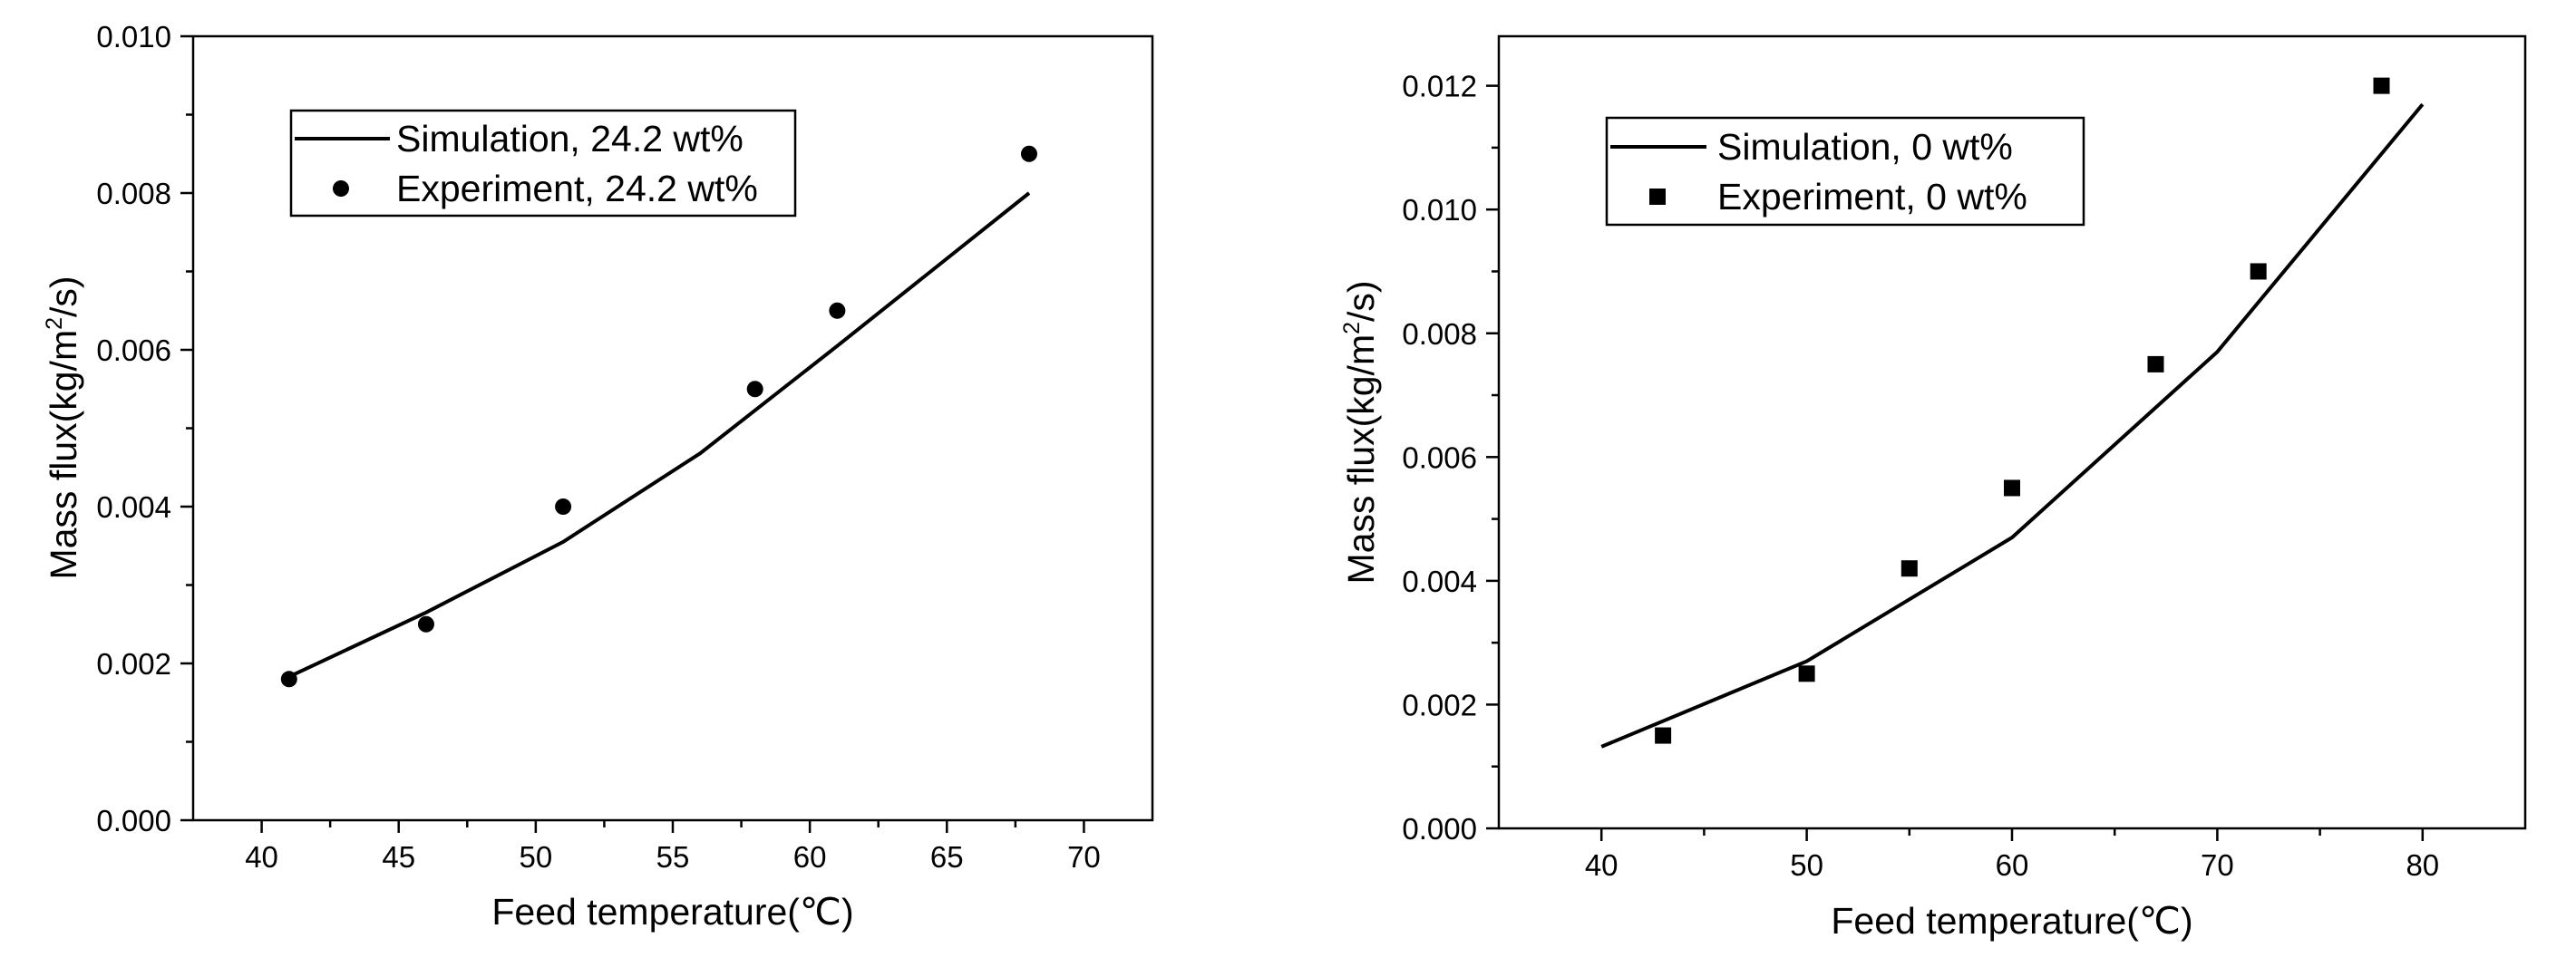 The height and width of the screenshot is (977, 2576). I want to click on chart-left-legend-label-simulation: Simulation, 24.2 wt%, so click(570, 139).